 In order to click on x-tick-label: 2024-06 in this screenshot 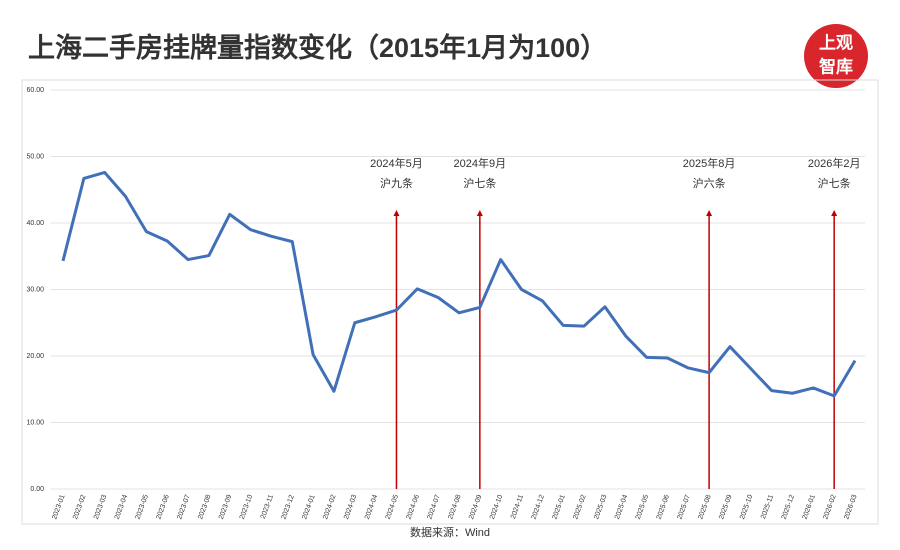, I will do `click(413, 507)`.